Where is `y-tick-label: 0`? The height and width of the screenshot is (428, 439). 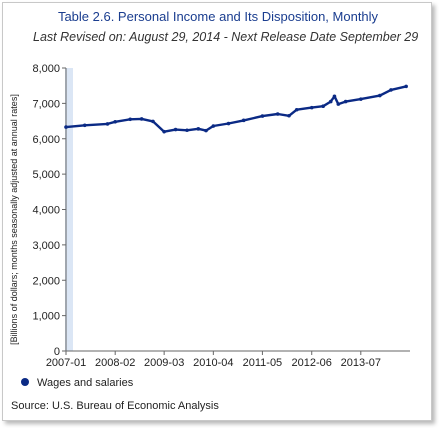
y-tick-label: 0 is located at coordinates (57, 352).